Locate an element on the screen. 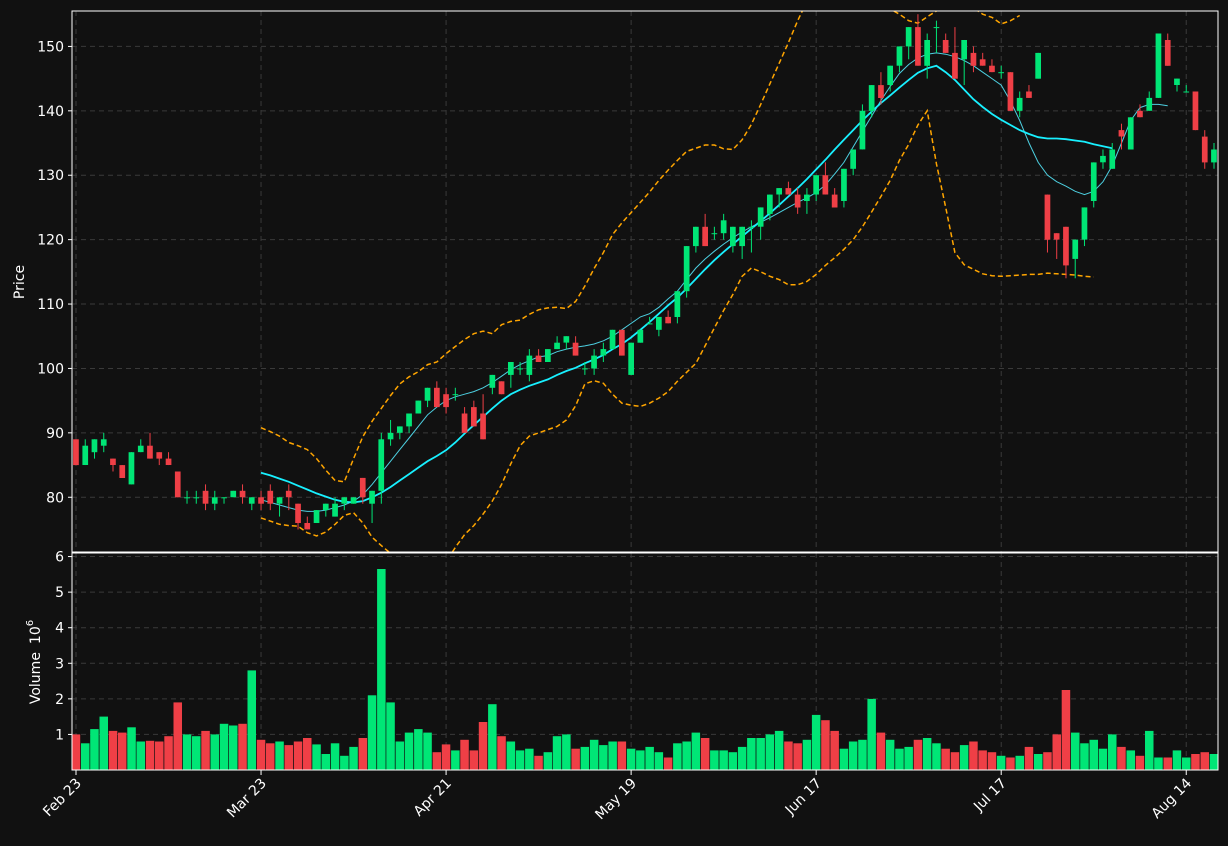 This screenshot has width=1228, height=846. volume-tick-label: 2 is located at coordinates (59, 700).